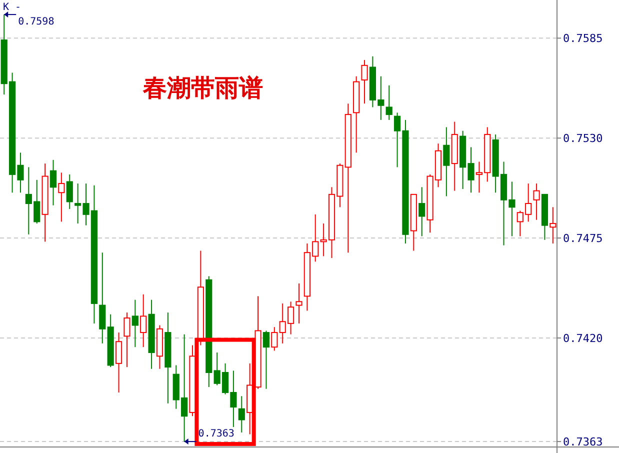 The width and height of the screenshot is (619, 453). What do you see at coordinates (583, 39) in the screenshot?
I see `y-tick-label: 0.7585` at bounding box center [583, 39].